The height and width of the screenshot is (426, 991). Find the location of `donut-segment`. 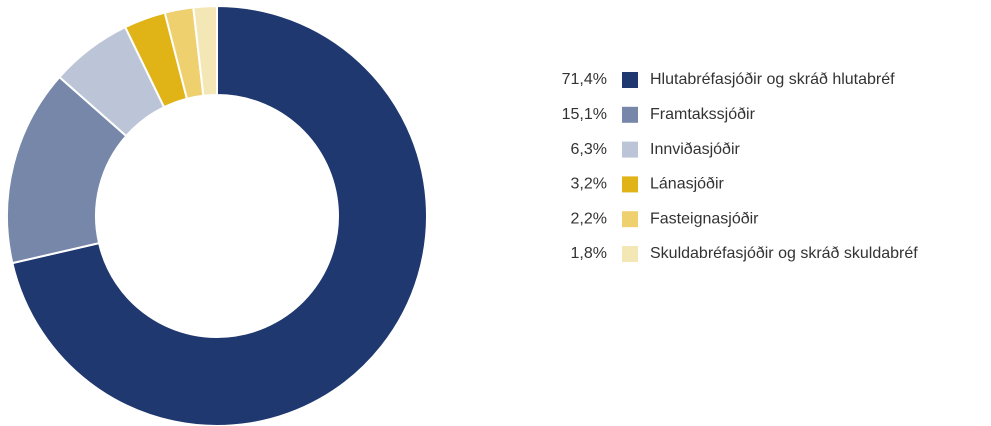

donut-segment is located at coordinates (205, 50).